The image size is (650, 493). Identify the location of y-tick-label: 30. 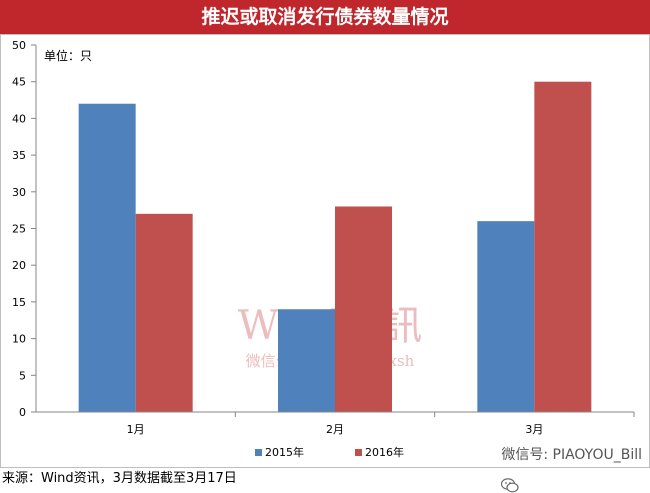
(19, 192).